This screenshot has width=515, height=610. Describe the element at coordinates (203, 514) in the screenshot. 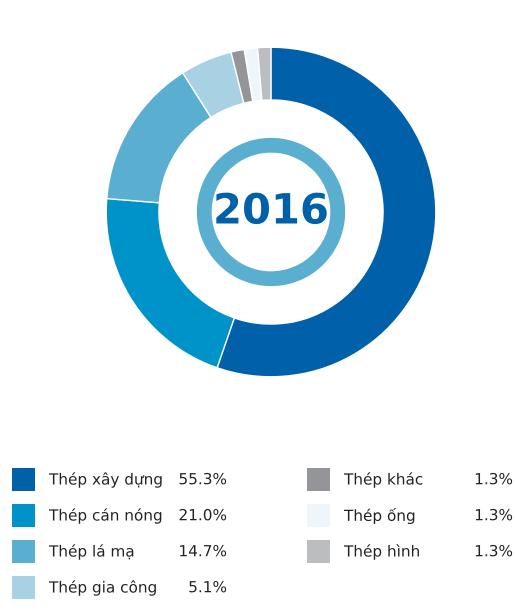

I see `data-label: 21.0%` at that location.